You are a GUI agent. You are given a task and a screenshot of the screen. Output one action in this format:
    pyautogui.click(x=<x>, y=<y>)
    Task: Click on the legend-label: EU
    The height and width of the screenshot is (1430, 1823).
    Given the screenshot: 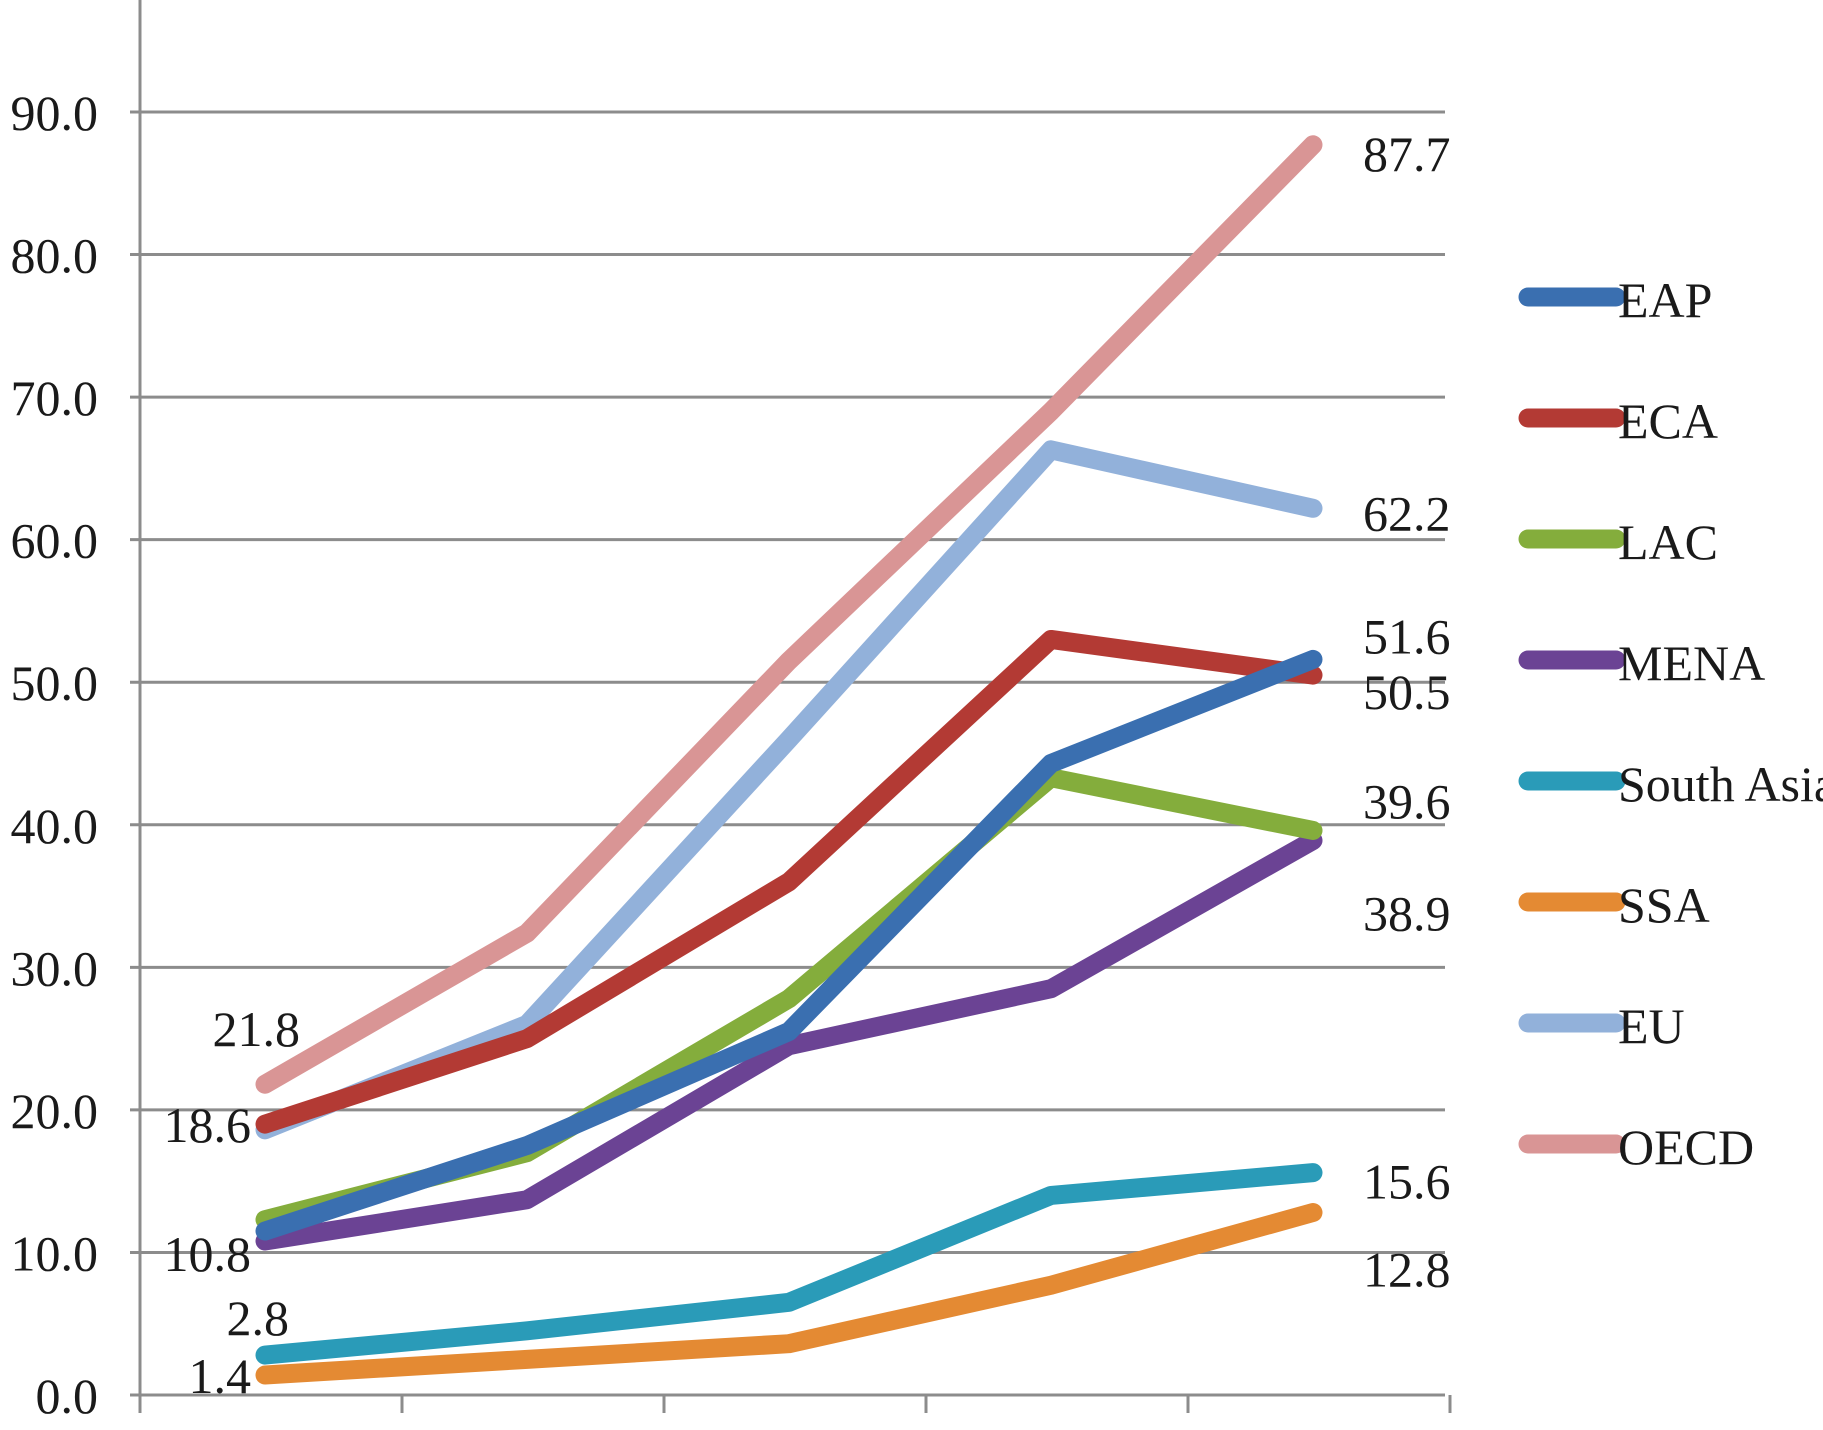 What is the action you would take?
    pyautogui.click(x=1651, y=1026)
    